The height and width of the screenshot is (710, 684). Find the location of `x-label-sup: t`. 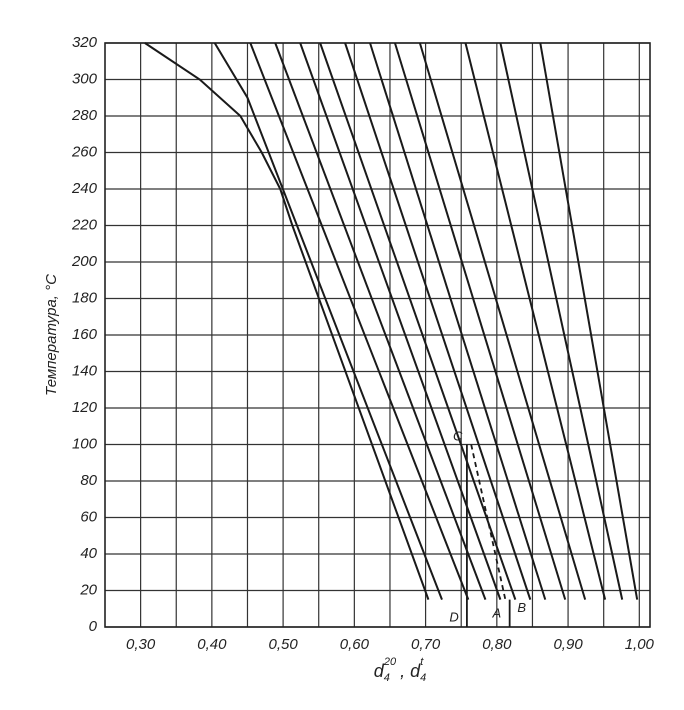

x-label-sup: t is located at coordinates (422, 662).